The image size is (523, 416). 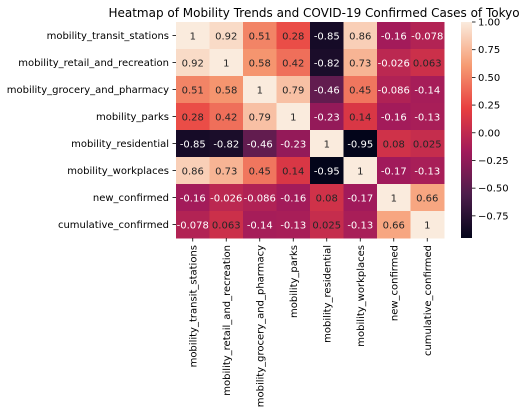 I want to click on colorbar: 1.00 0.75 0.50 0.25 0.00 −0.25 −0.50 −0.75, so click(x=485, y=128).